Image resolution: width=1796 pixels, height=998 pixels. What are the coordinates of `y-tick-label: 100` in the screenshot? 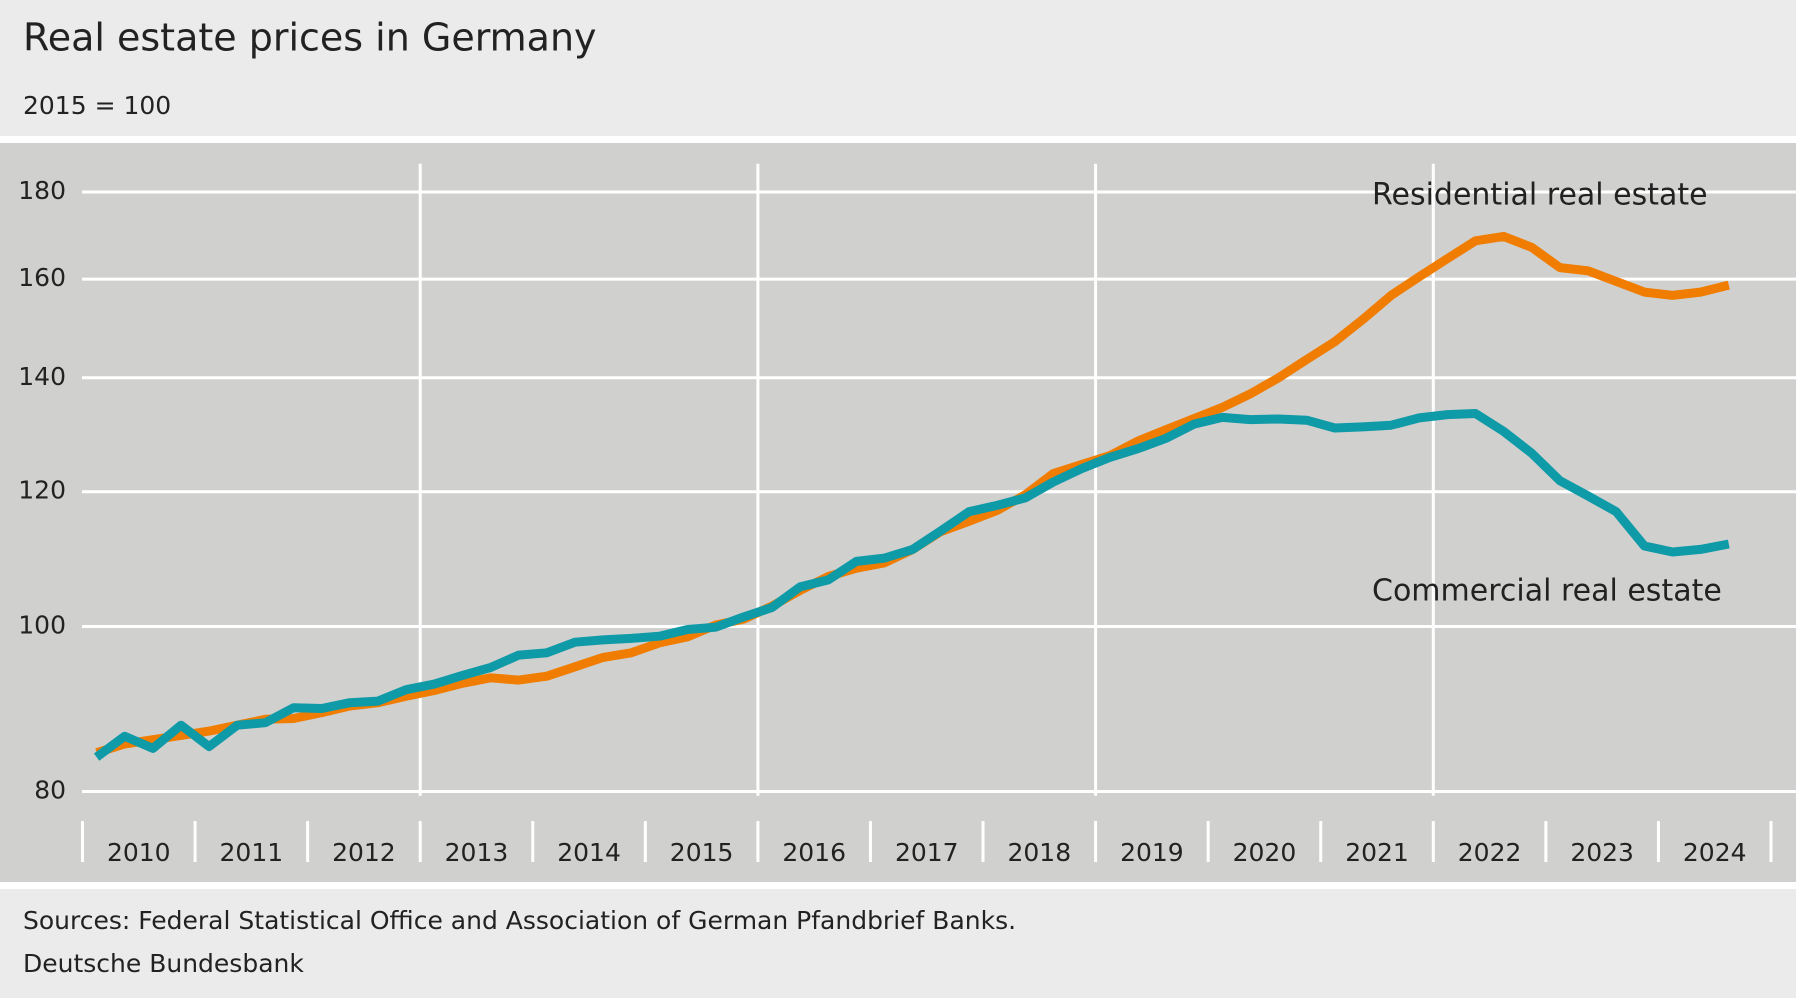 It's located at (42, 624).